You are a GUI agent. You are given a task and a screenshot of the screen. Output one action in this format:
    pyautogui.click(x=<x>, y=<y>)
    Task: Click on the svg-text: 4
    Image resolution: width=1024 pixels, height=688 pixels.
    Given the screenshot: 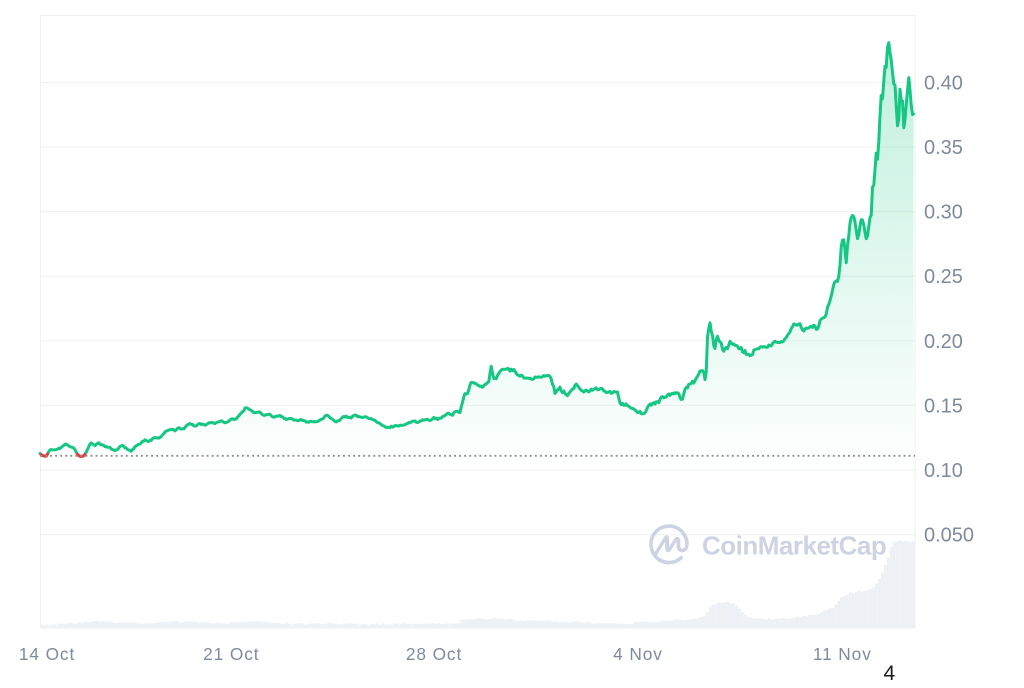 What is the action you would take?
    pyautogui.click(x=890, y=672)
    